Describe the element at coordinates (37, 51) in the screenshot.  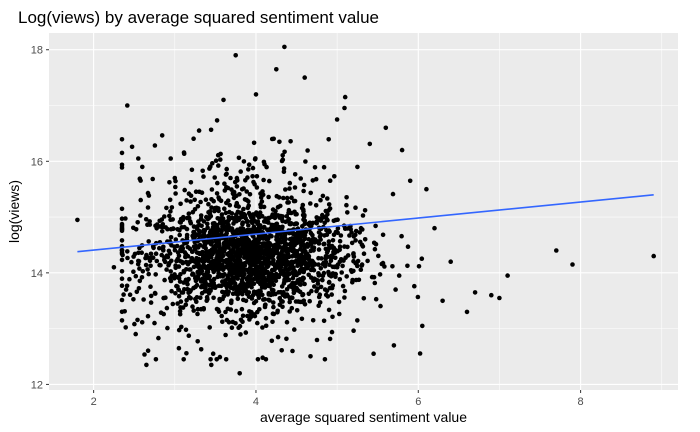
I see `y-tick-label: 18` at that location.